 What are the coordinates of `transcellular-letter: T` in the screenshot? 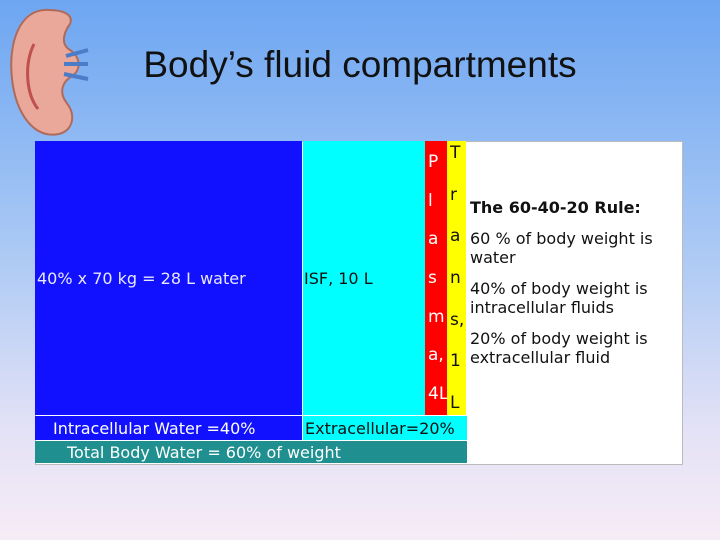 It's located at (455, 153).